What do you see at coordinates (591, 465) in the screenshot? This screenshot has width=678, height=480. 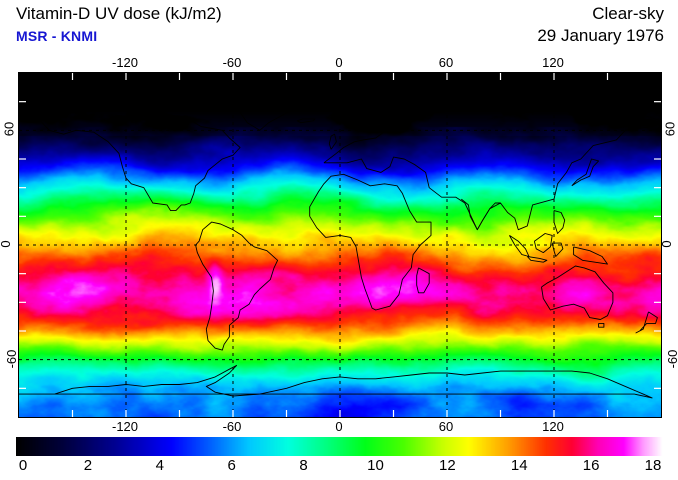 I see `colorbar-tick-8: 16` at bounding box center [591, 465].